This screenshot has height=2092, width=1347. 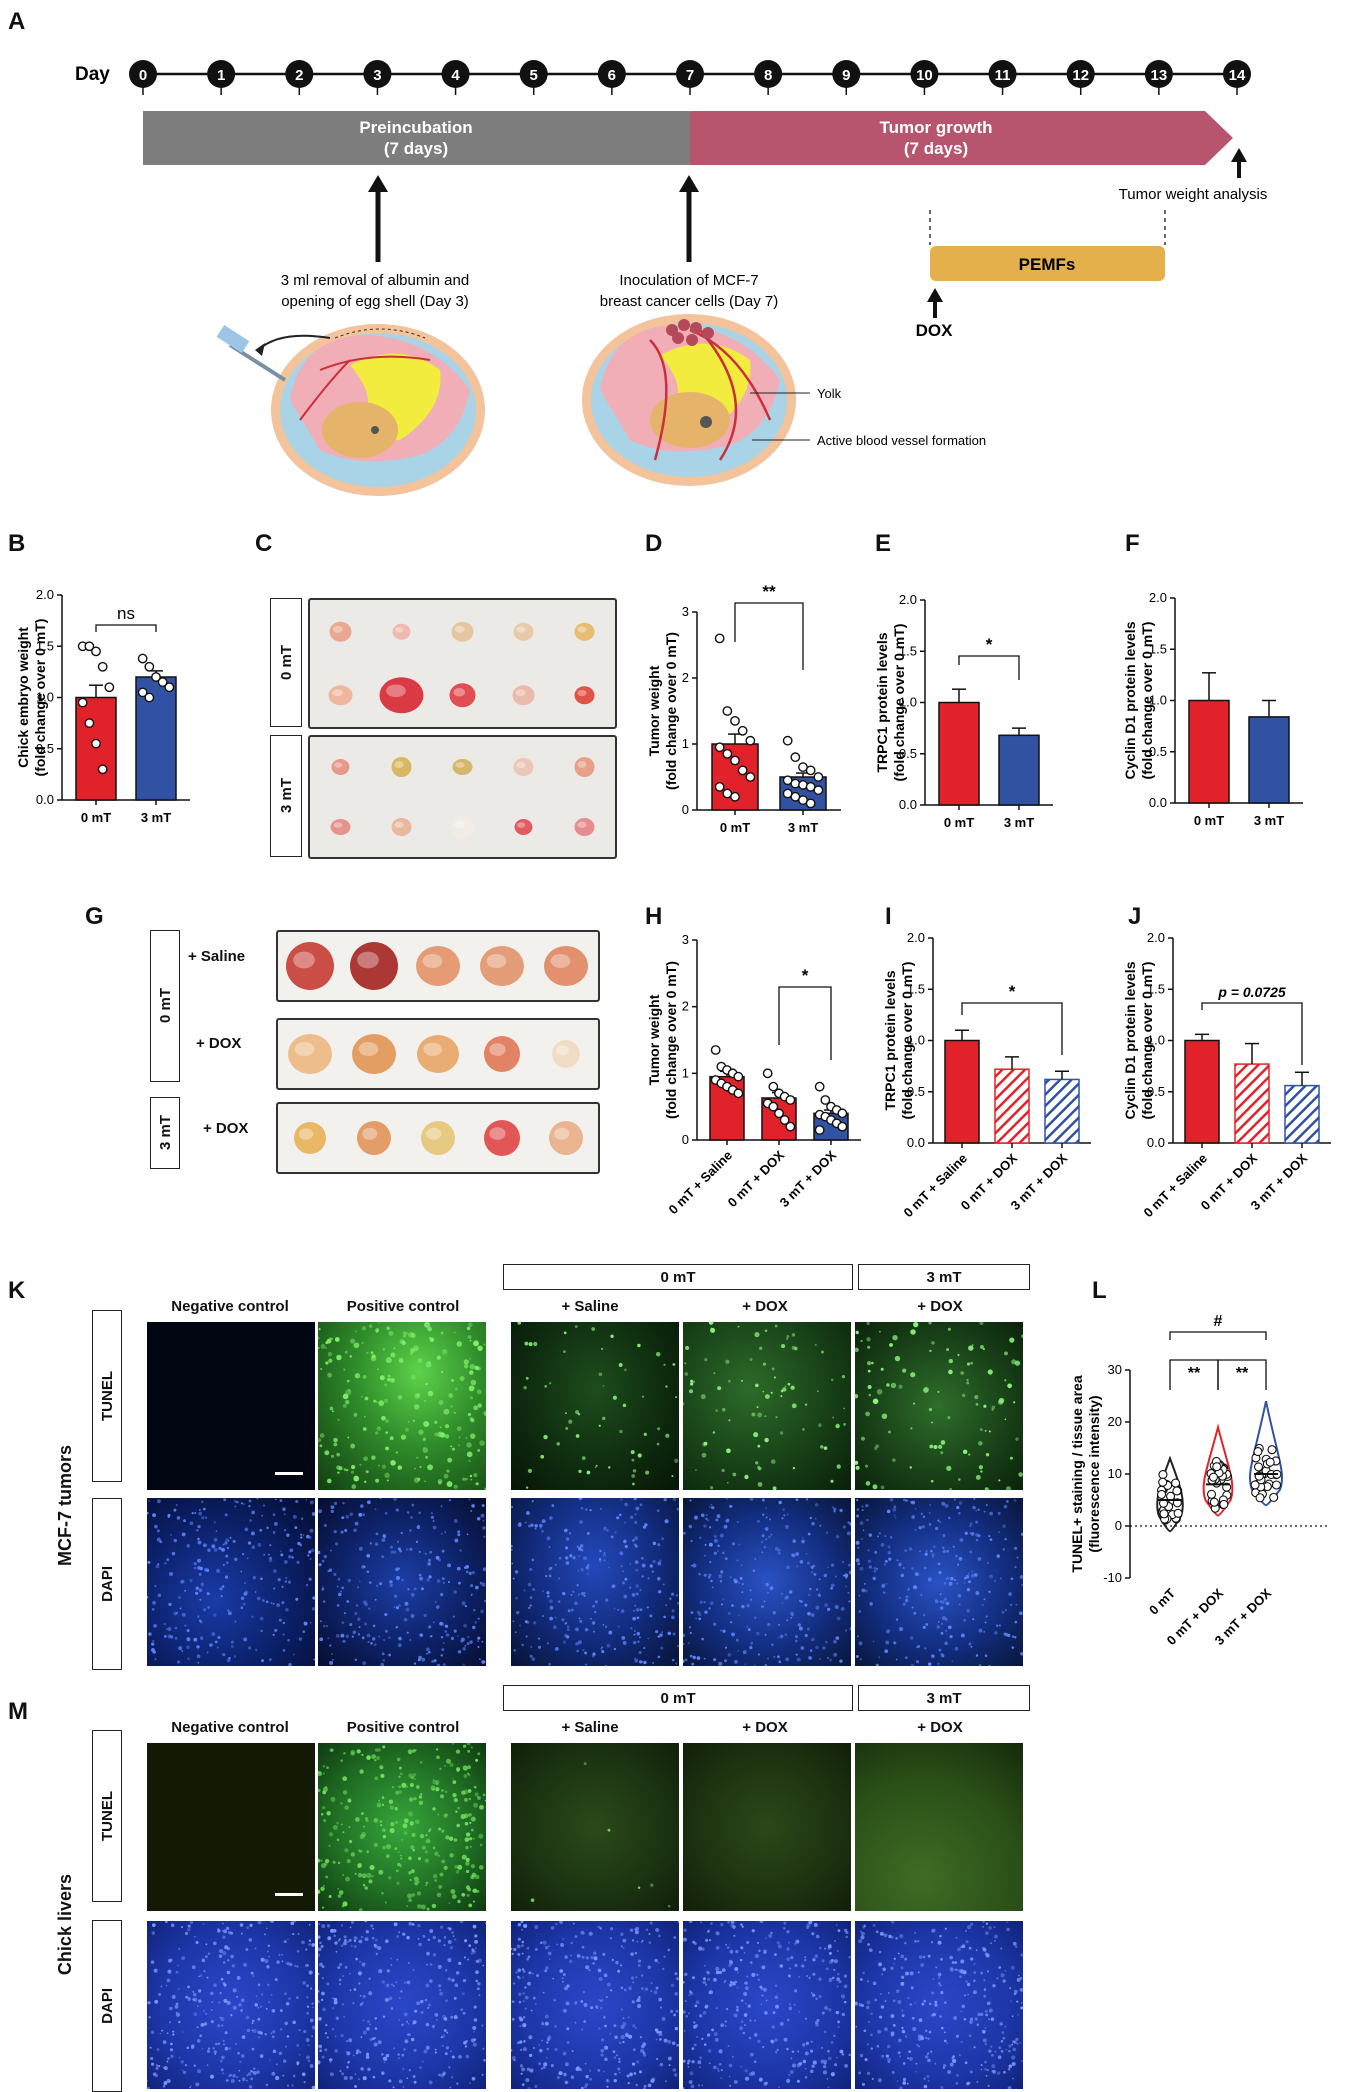 What do you see at coordinates (340, 767) in the screenshot?
I see `tumor` at bounding box center [340, 767].